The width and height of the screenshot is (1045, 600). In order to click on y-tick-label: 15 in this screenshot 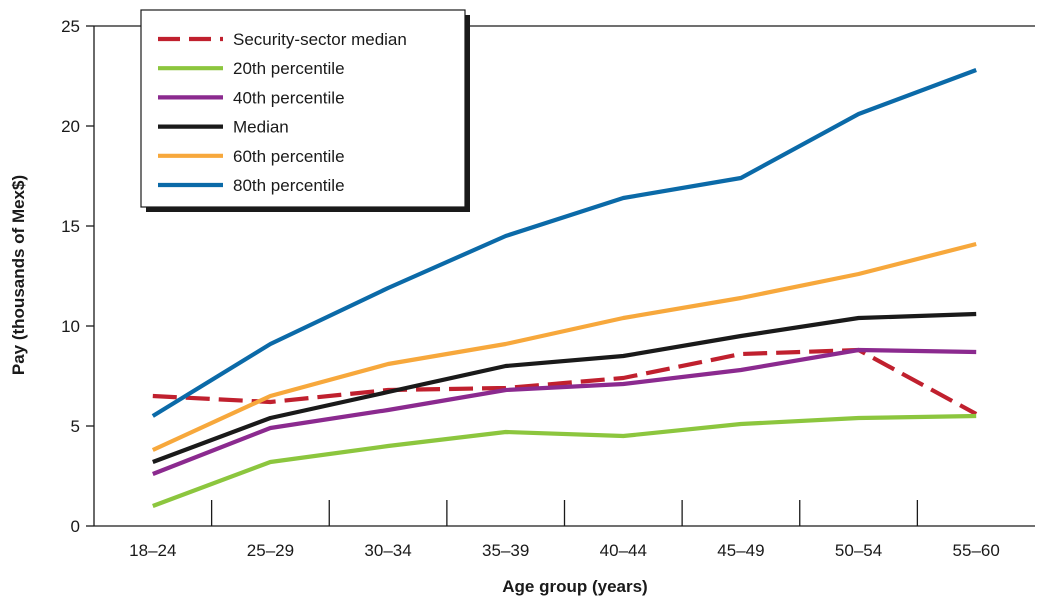, I will do `click(70, 226)`.